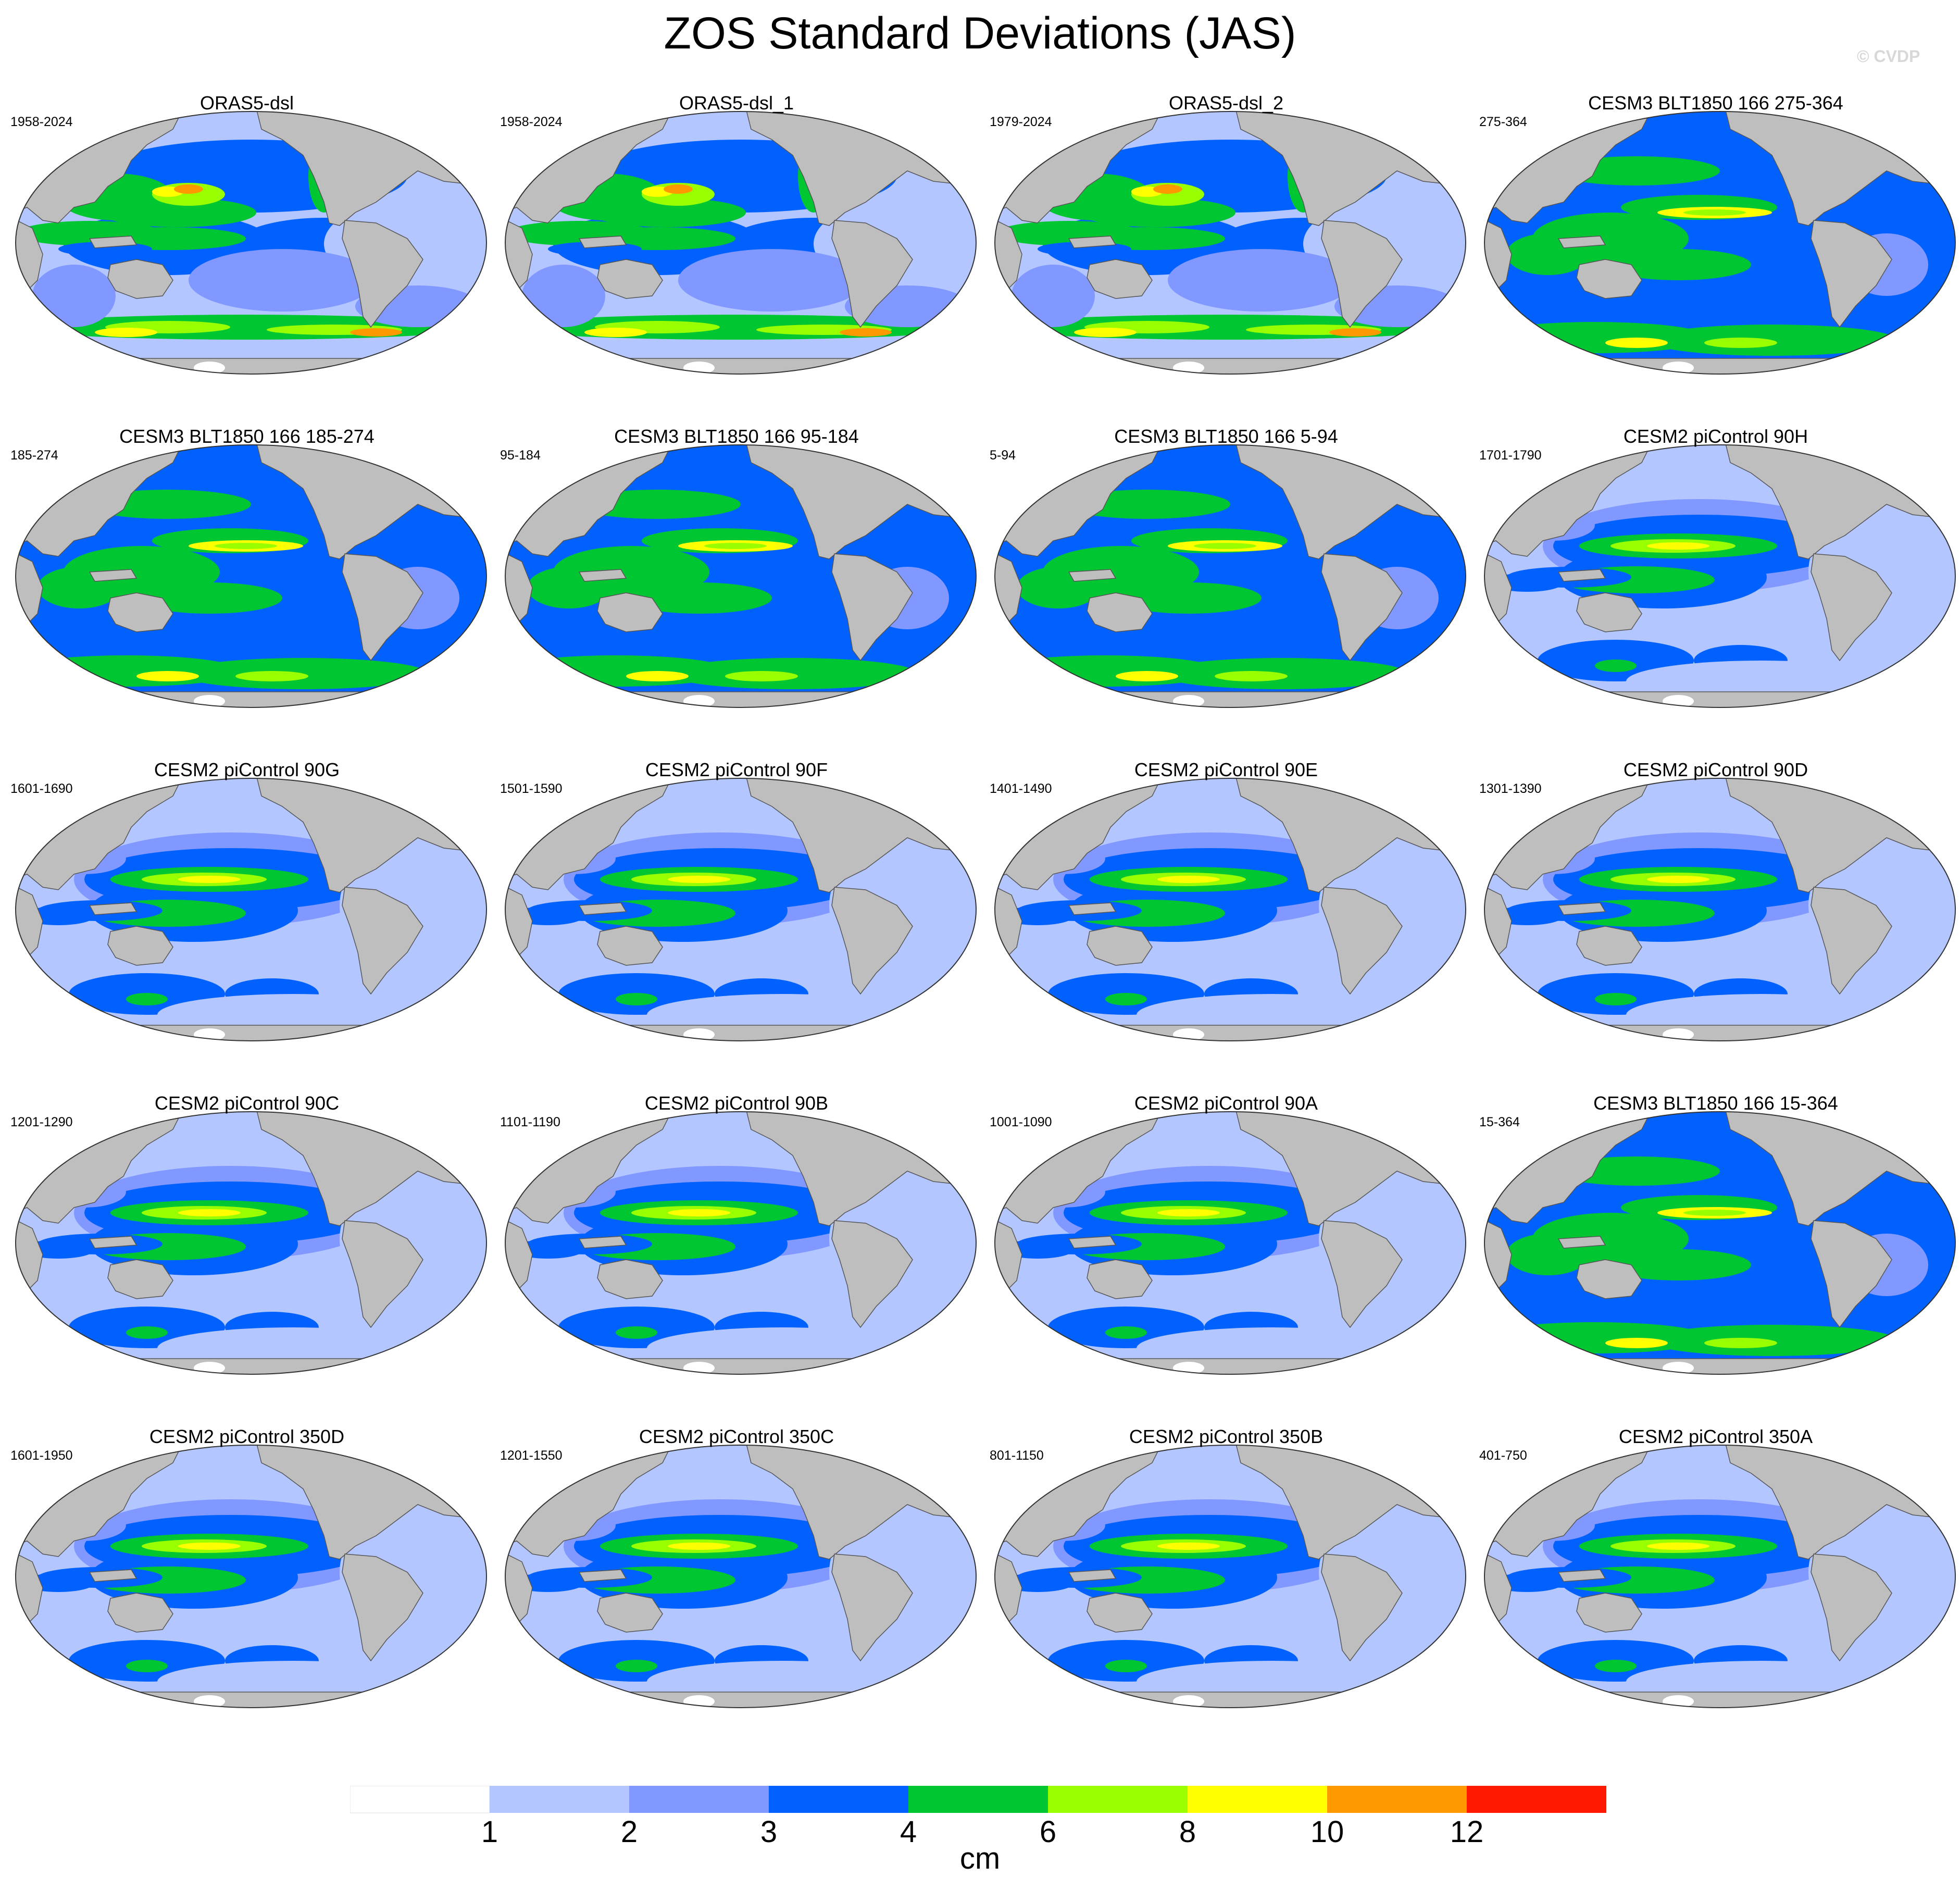  Describe the element at coordinates (1188, 1829) in the screenshot. I see `colorbar-tick-label: 8` at that location.